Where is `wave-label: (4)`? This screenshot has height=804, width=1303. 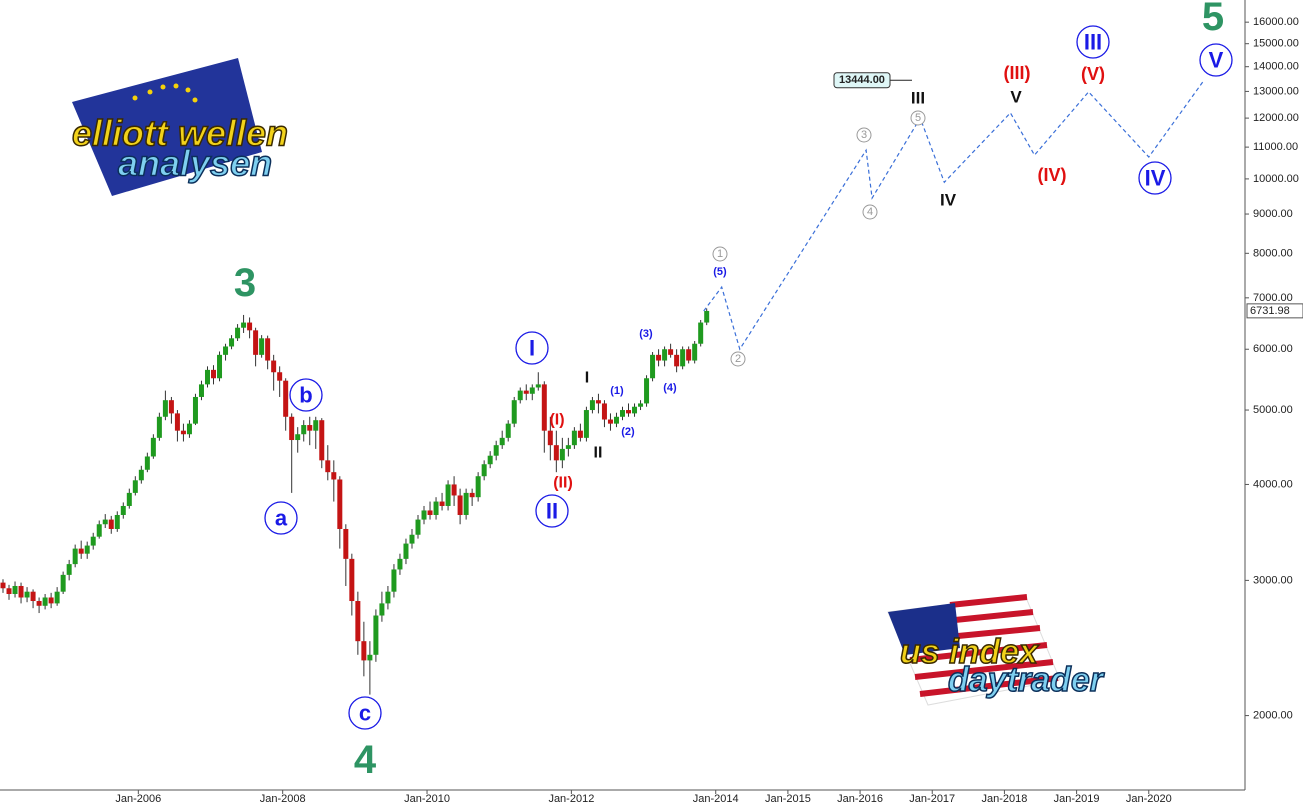
wave-label: (4) is located at coordinates (670, 388).